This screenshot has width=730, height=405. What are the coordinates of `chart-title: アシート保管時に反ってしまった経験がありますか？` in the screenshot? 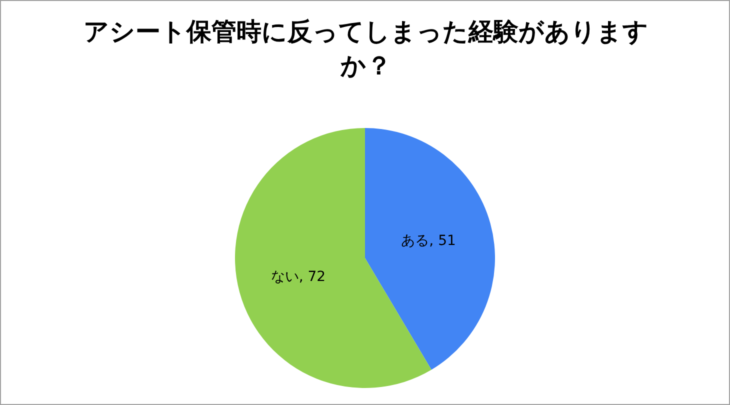 It's located at (366, 49).